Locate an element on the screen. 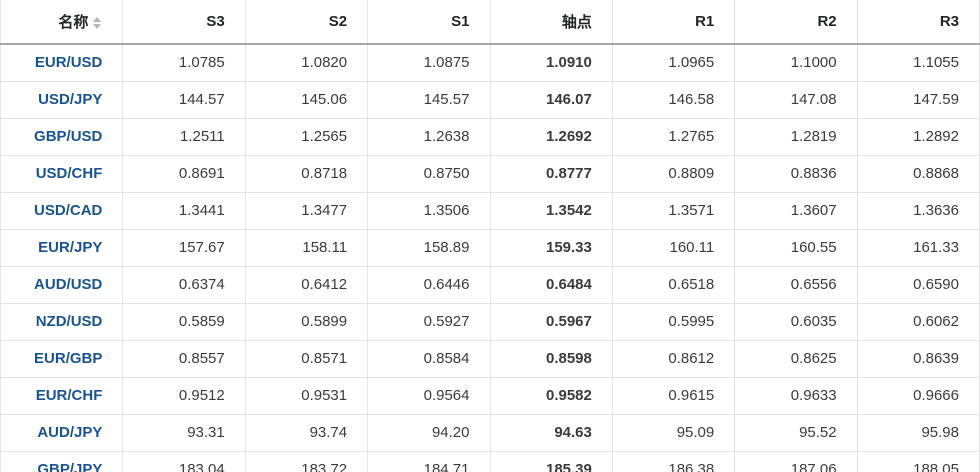 The width and height of the screenshot is (980, 472). column-header-name: 名称 is located at coordinates (61, 22).